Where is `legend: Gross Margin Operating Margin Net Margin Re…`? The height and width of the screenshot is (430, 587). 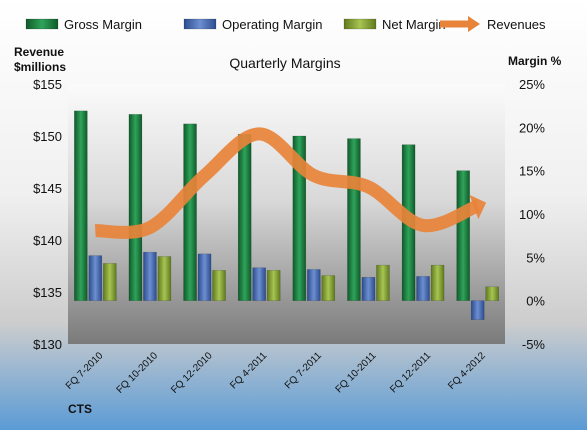 legend: Gross Margin Operating Margin Net Margin Re… is located at coordinates (285, 24).